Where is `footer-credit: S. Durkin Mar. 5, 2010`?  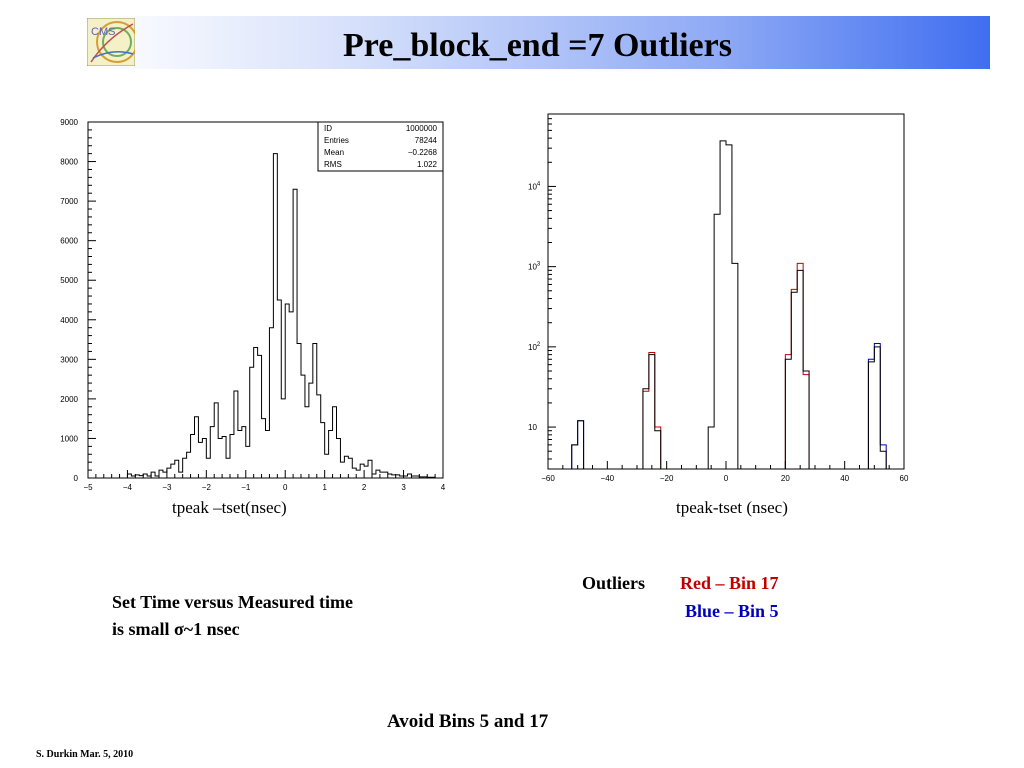
footer-credit: S. Durkin Mar. 5, 2010 is located at coordinates (85, 754).